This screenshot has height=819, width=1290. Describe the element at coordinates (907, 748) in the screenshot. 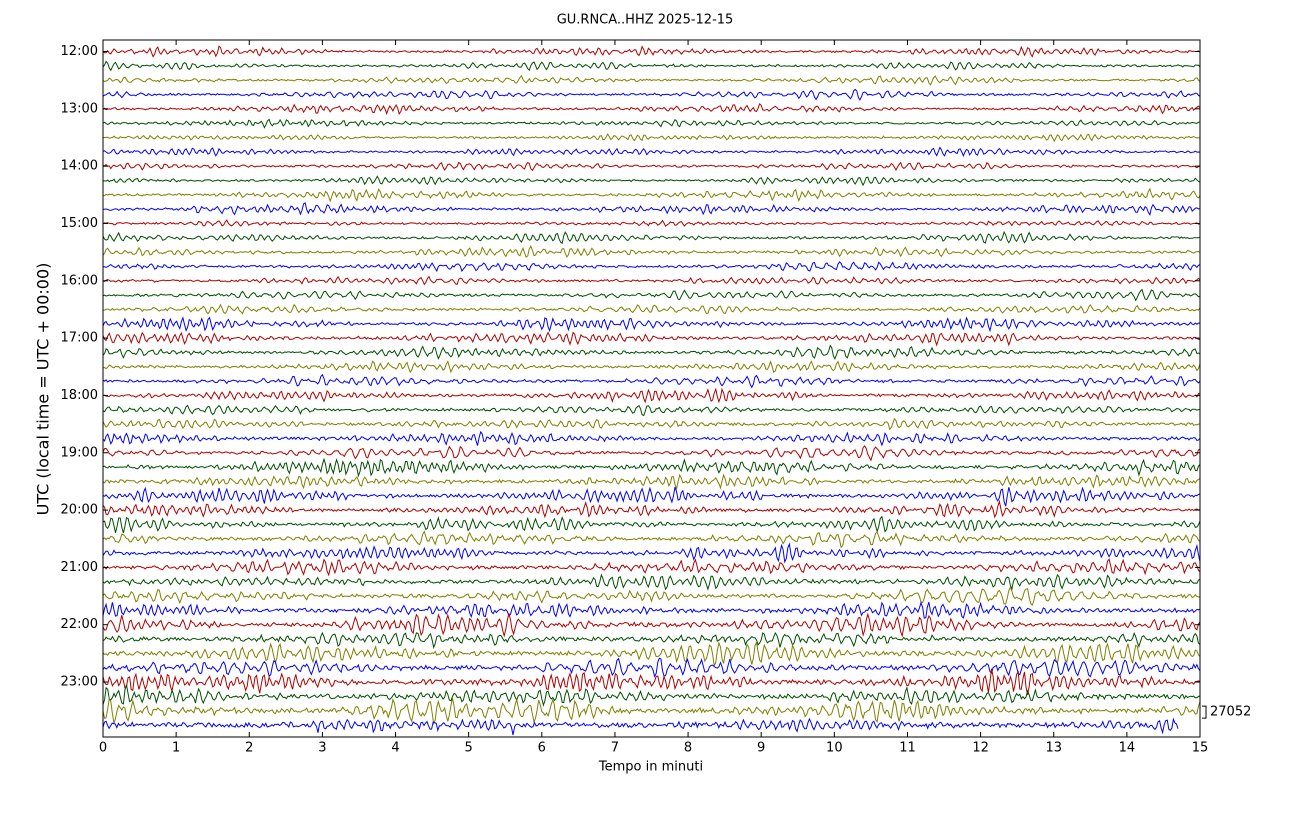

I see `x-tick-label: 11` at that location.